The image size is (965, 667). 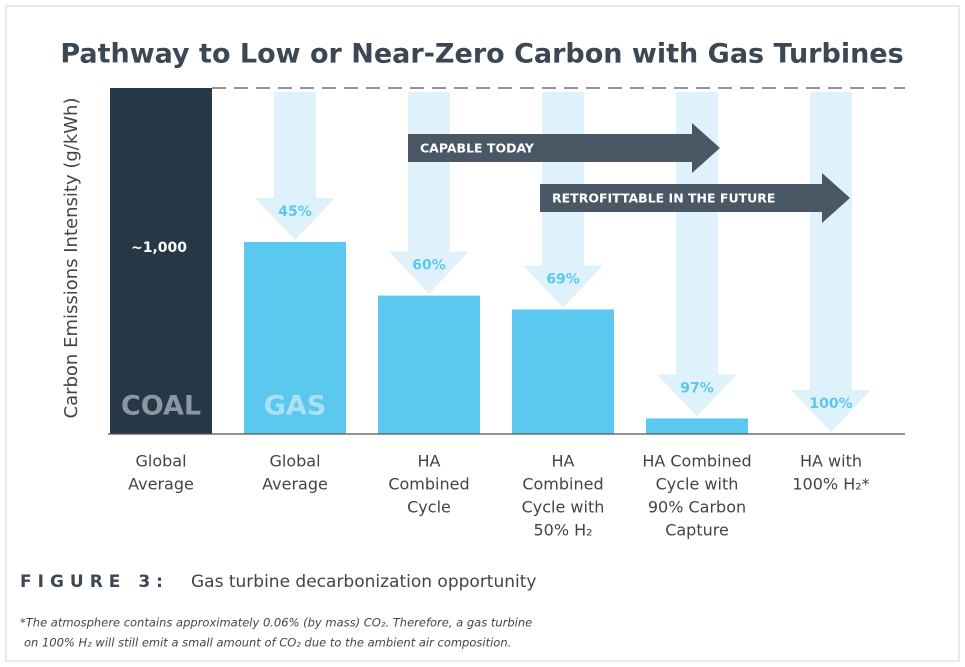 I want to click on reduction-label: 100%, so click(x=830, y=404).